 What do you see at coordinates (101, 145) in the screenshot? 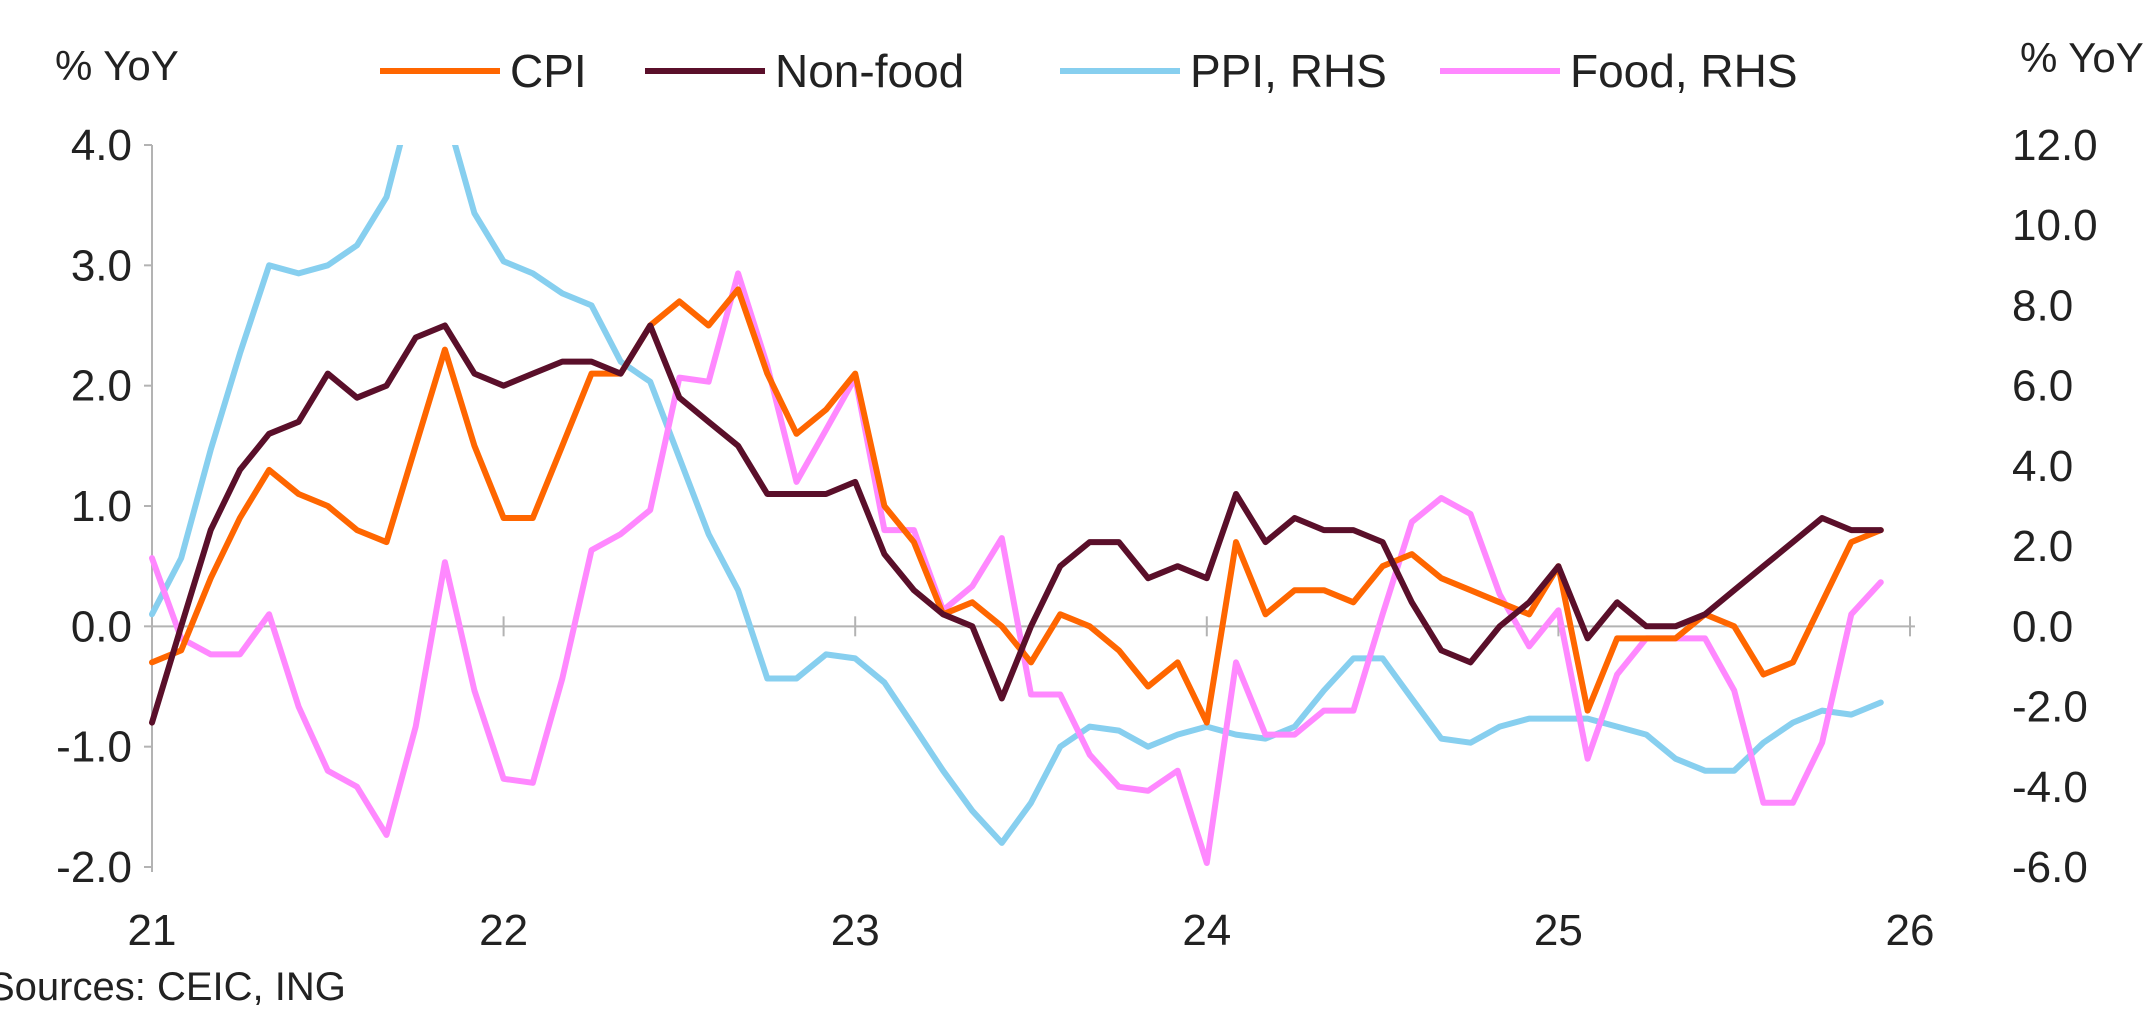
I see `left-tick-label: 4.0` at bounding box center [101, 145].